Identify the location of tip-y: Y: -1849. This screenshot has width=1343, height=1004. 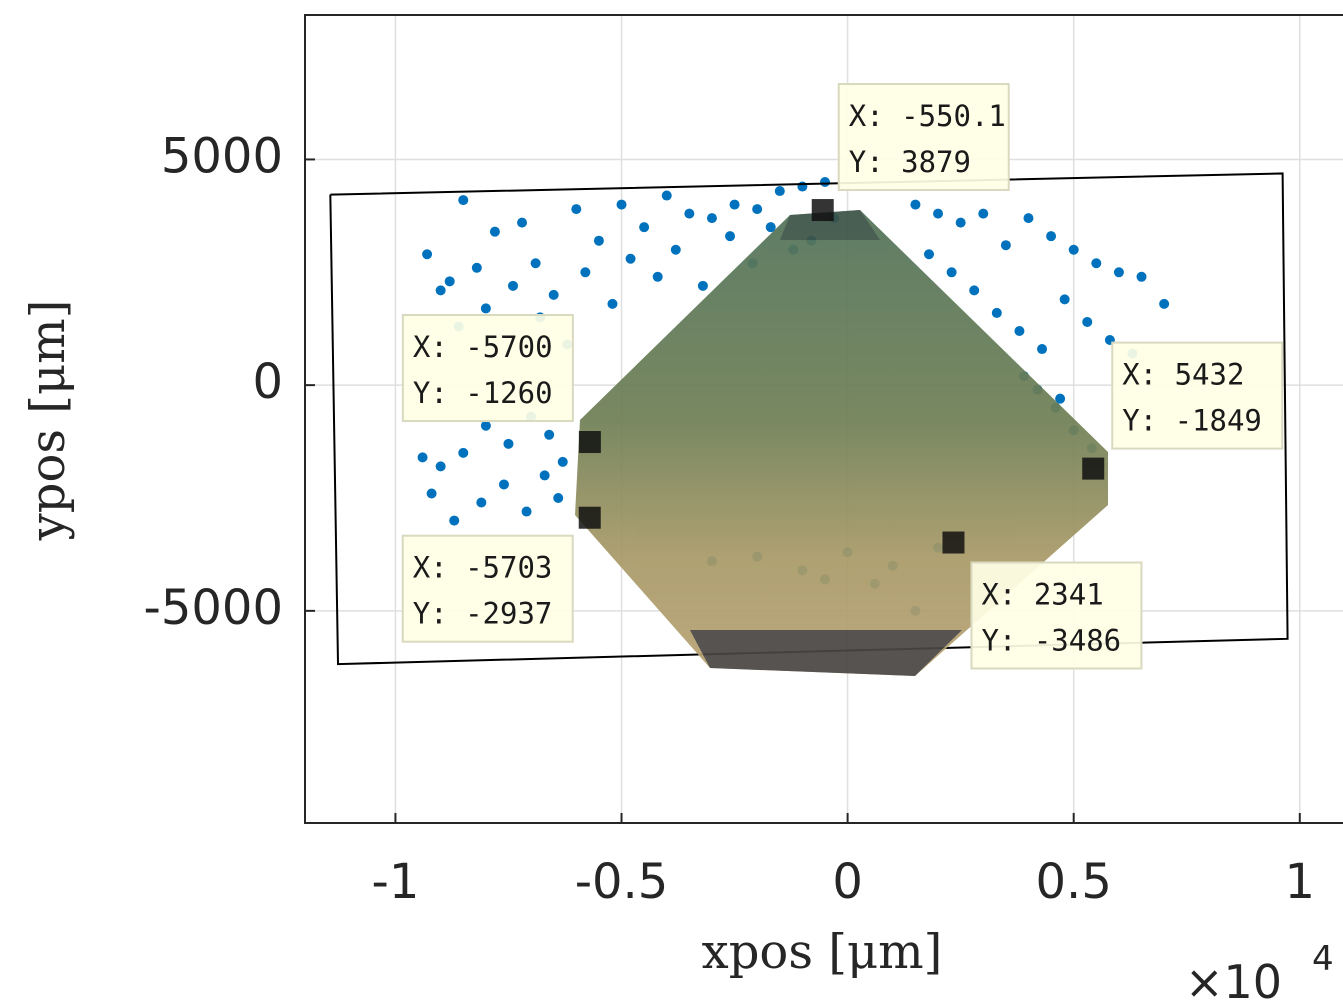
(1192, 421).